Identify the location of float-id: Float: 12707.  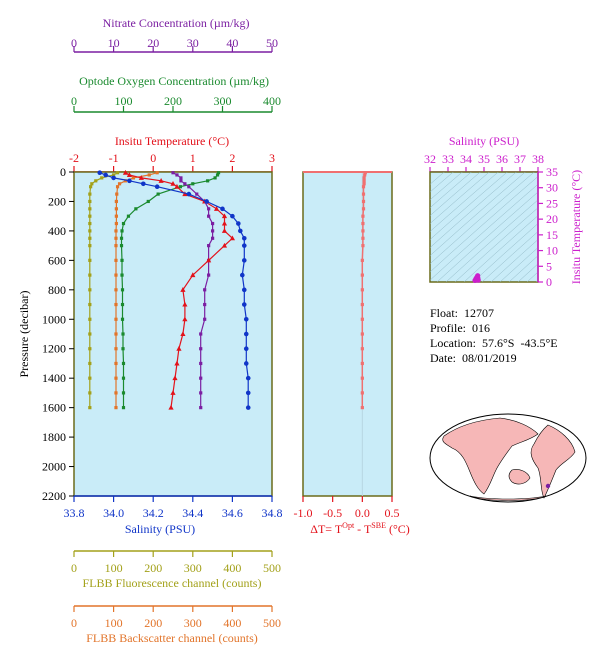
(462, 313).